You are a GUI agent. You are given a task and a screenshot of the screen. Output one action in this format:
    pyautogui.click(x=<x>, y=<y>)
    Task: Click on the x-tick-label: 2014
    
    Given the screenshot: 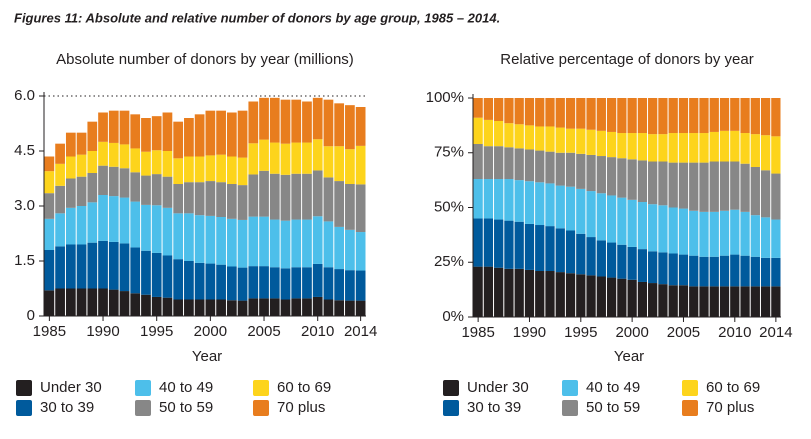 What is the action you would take?
    pyautogui.click(x=360, y=331)
    